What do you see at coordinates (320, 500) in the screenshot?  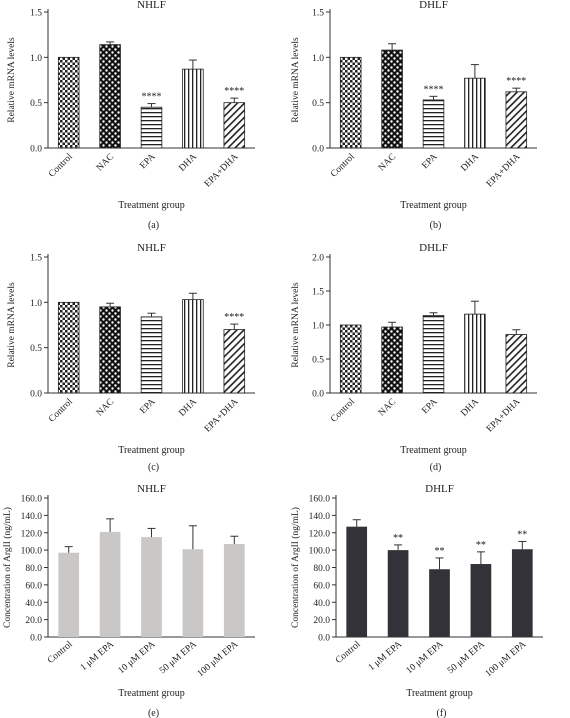 I see `y-tick-label: 160.0` at bounding box center [320, 500].